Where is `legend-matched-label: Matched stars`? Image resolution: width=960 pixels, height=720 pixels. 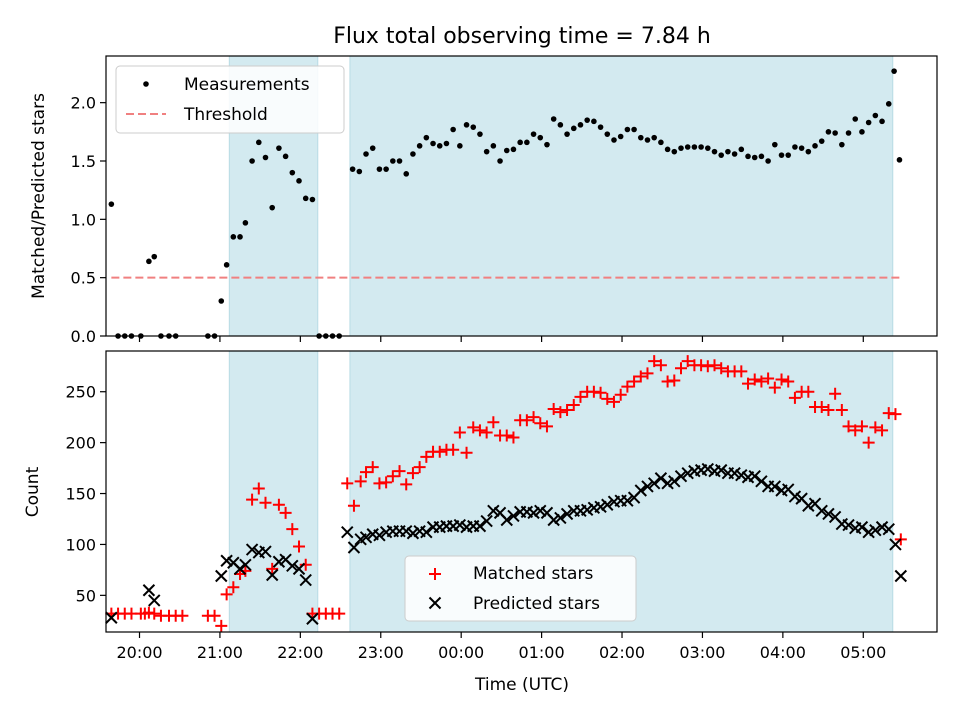 legend-matched-label: Matched stars is located at coordinates (533, 574).